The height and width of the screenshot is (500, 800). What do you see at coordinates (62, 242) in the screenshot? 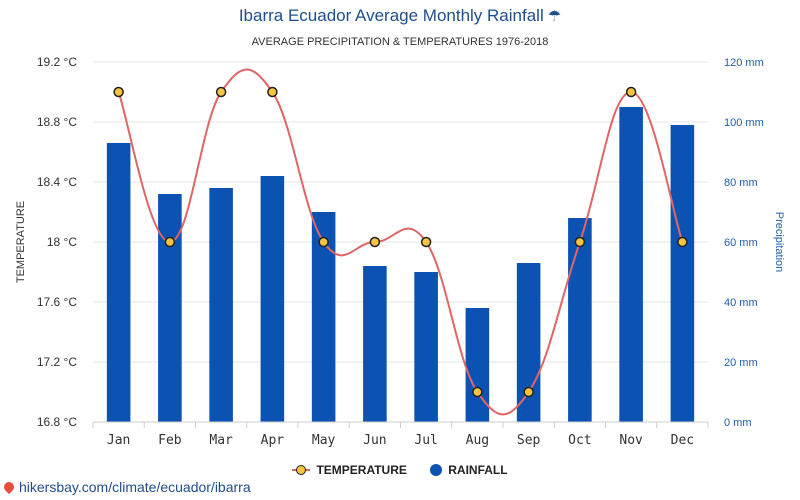
I see `y-left-tick-label: 18 °C` at bounding box center [62, 242].